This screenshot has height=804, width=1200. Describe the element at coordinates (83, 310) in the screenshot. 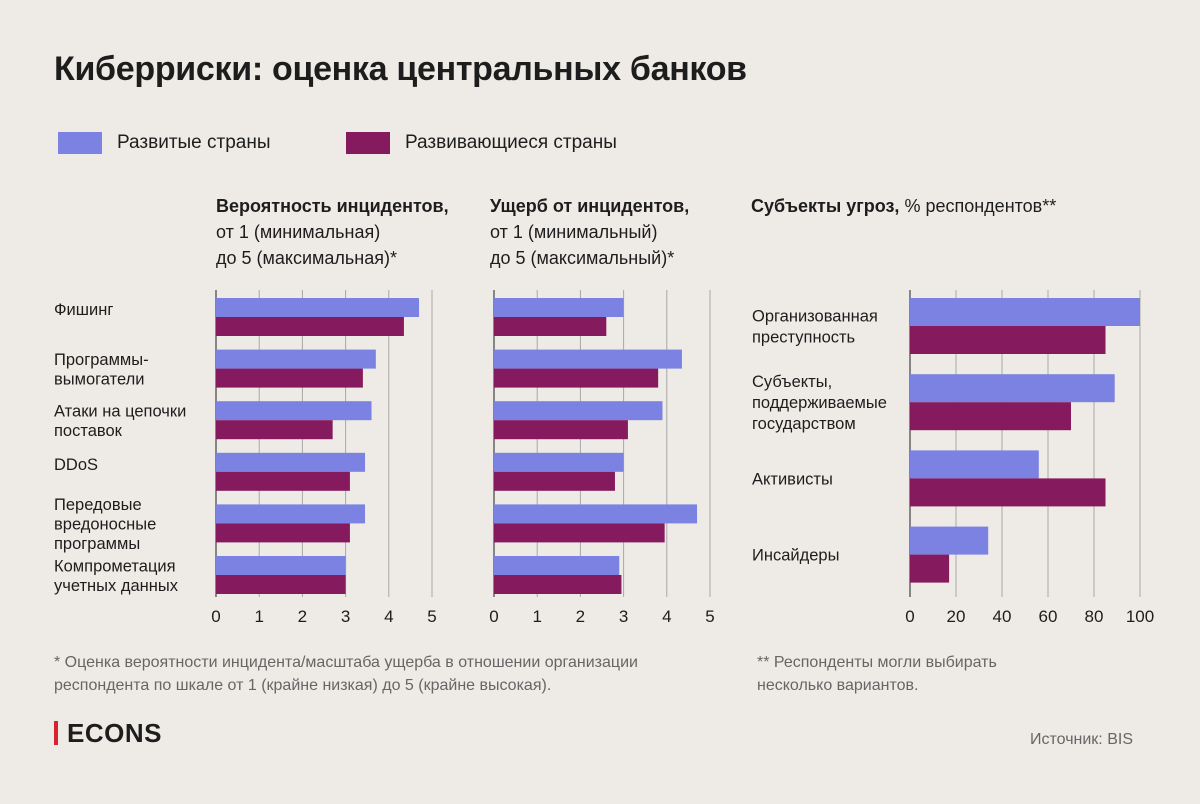

I see `panel1-category-label: Фишинг` at that location.